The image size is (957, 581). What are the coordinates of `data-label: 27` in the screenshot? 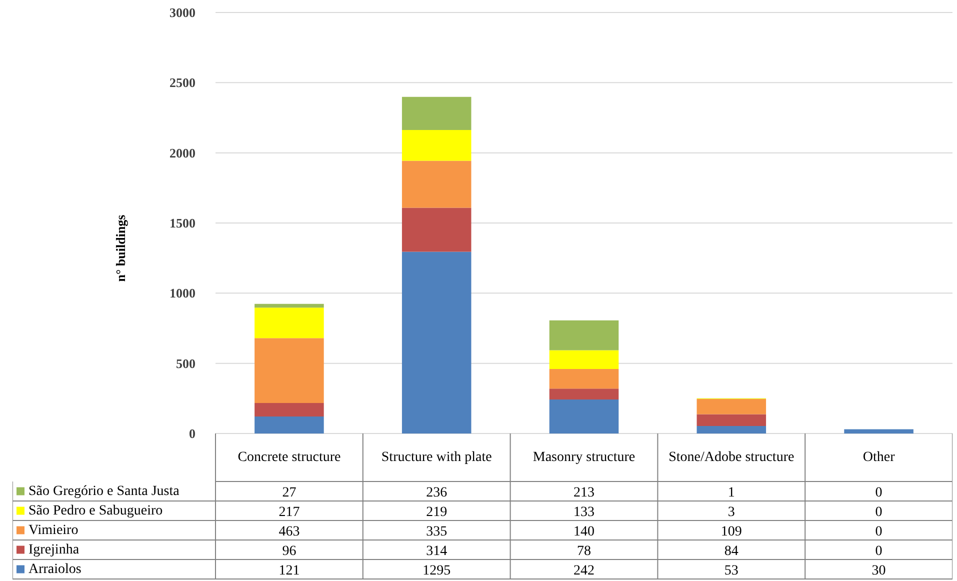 It's located at (289, 492).